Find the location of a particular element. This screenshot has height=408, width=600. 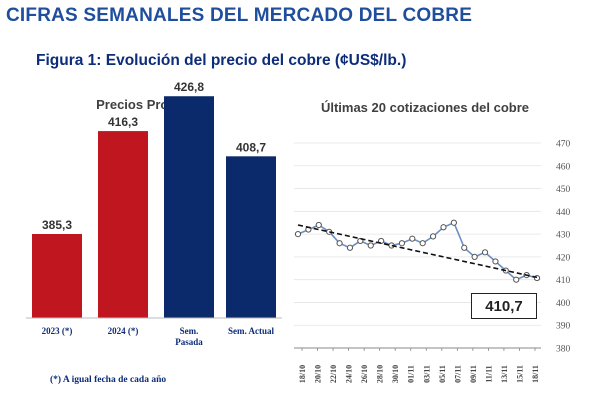

y-tick-label: 390 is located at coordinates (563, 327).